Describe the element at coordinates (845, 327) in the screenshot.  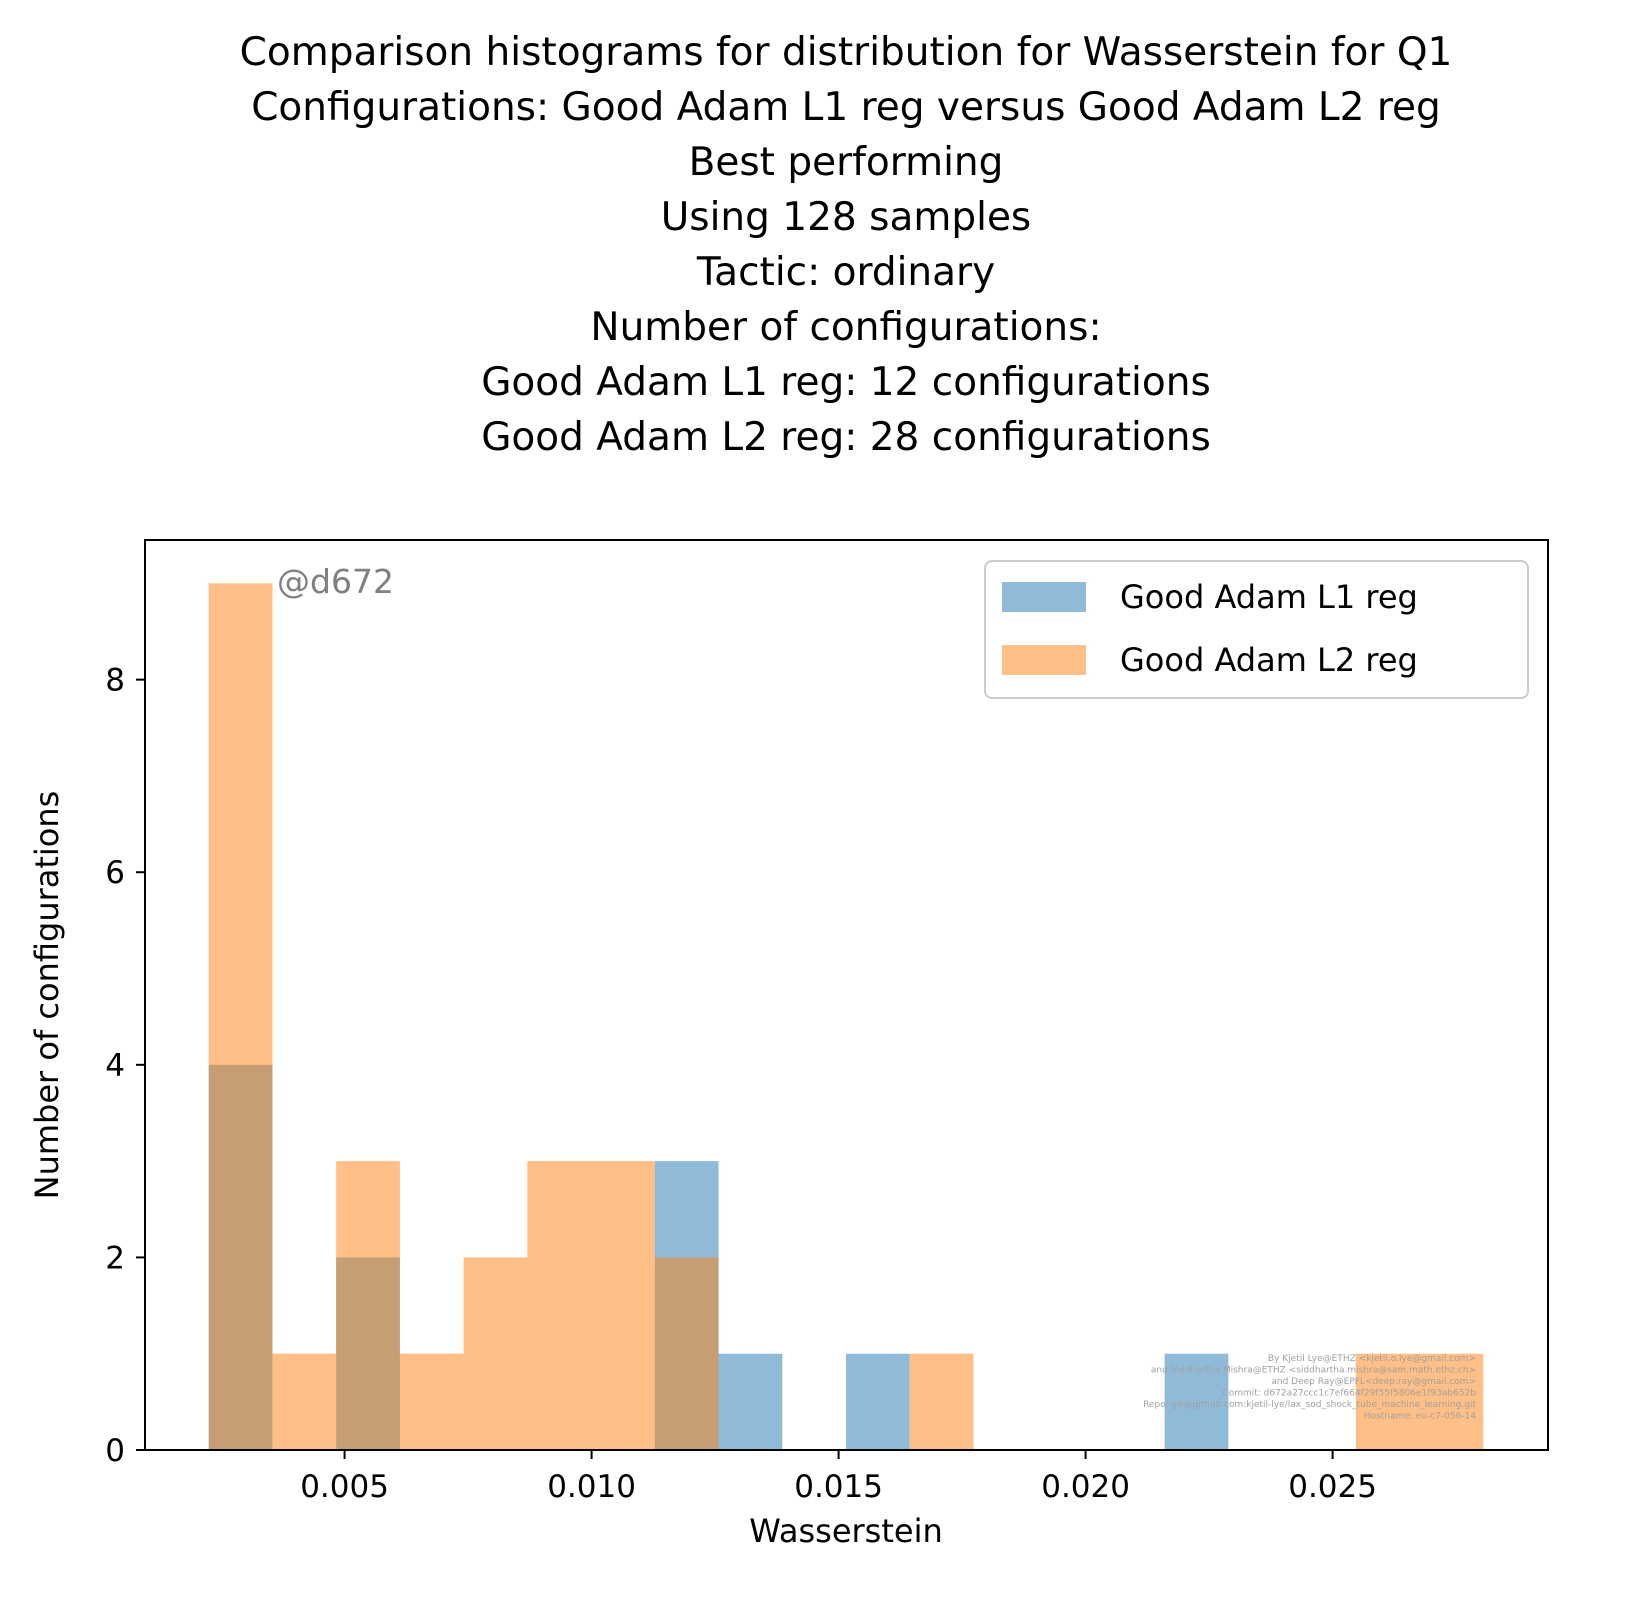
I see `title-line: Number of configurations:` at that location.